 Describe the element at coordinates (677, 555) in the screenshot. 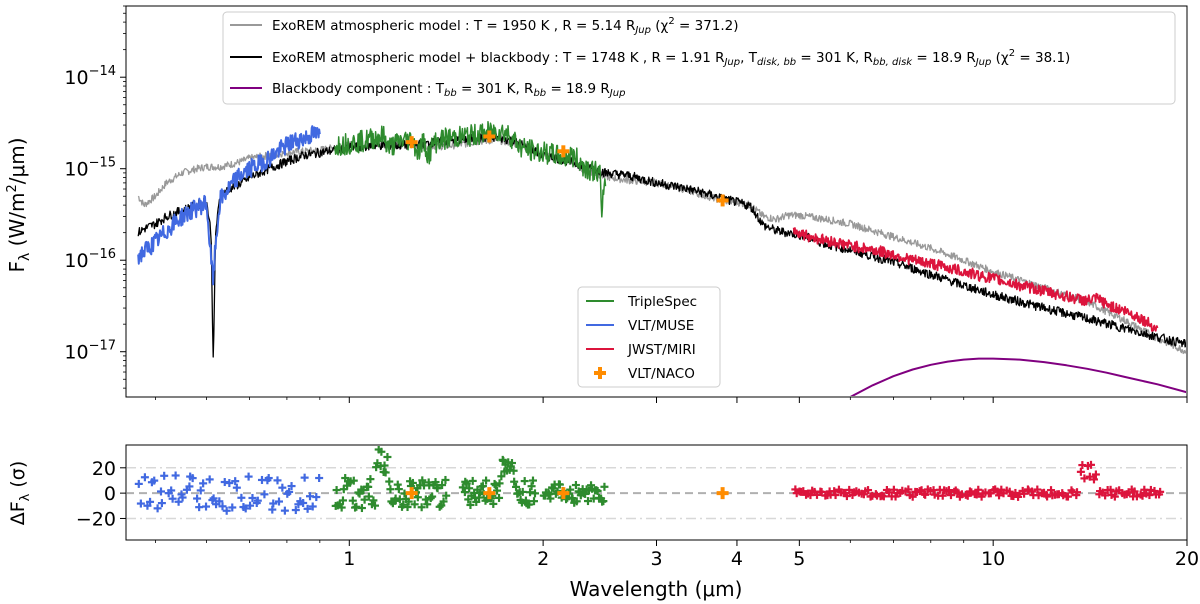

I see `residual-x-ticks: 1 2 3 4 5 10 20` at that location.